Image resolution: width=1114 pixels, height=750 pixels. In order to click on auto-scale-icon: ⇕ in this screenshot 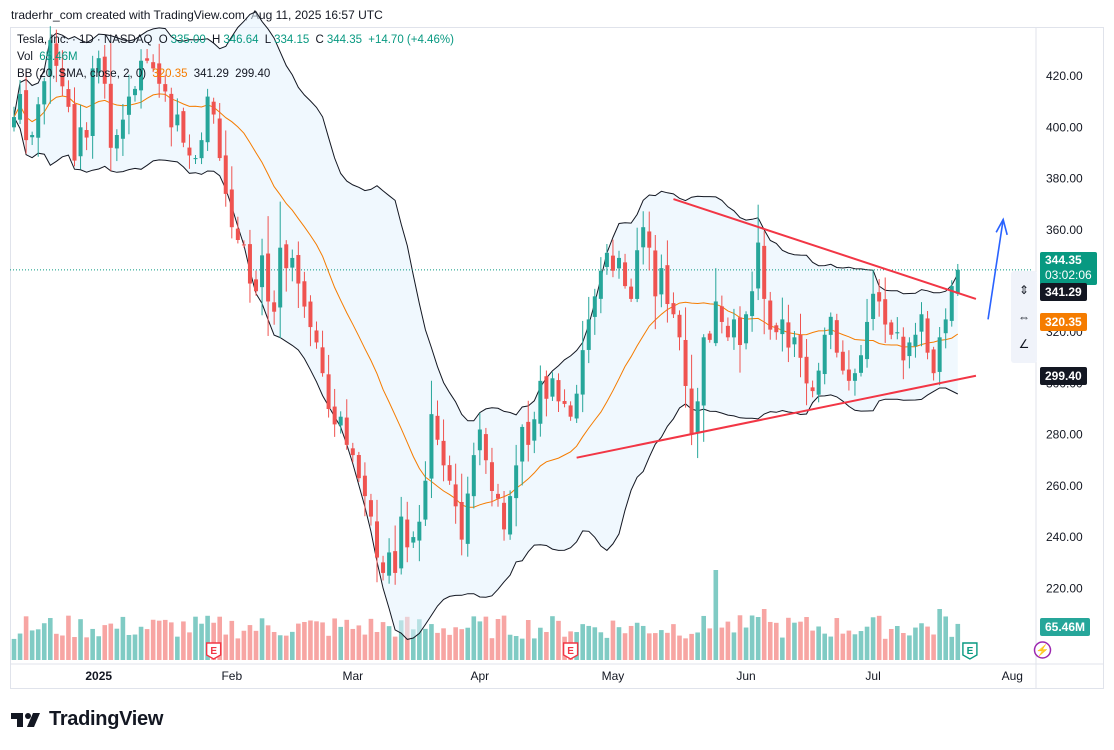, I will do `click(1024, 290)`.